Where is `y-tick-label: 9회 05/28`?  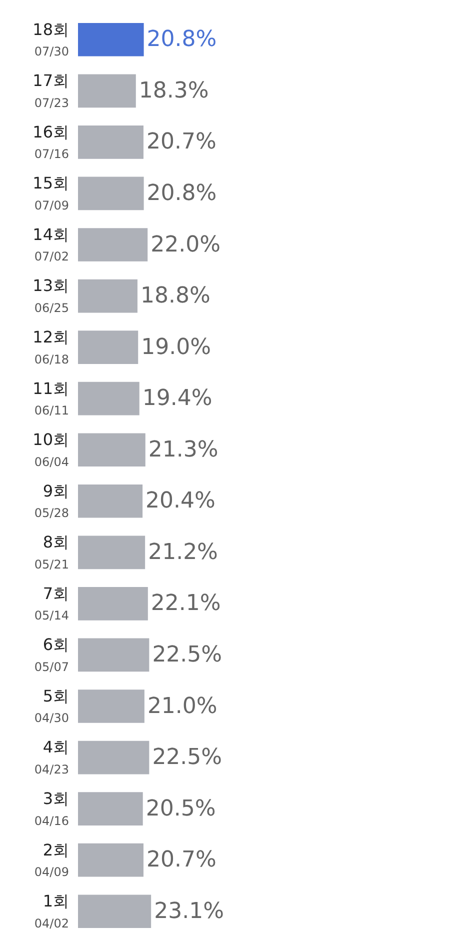
y-tick-label: 9회 05/28 is located at coordinates (51, 500).